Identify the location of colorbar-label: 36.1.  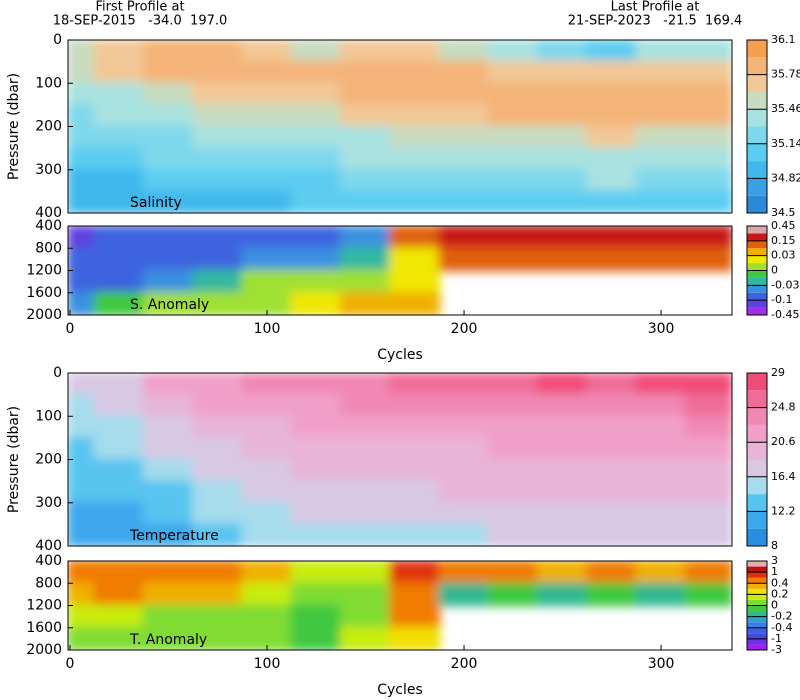
(783, 39).